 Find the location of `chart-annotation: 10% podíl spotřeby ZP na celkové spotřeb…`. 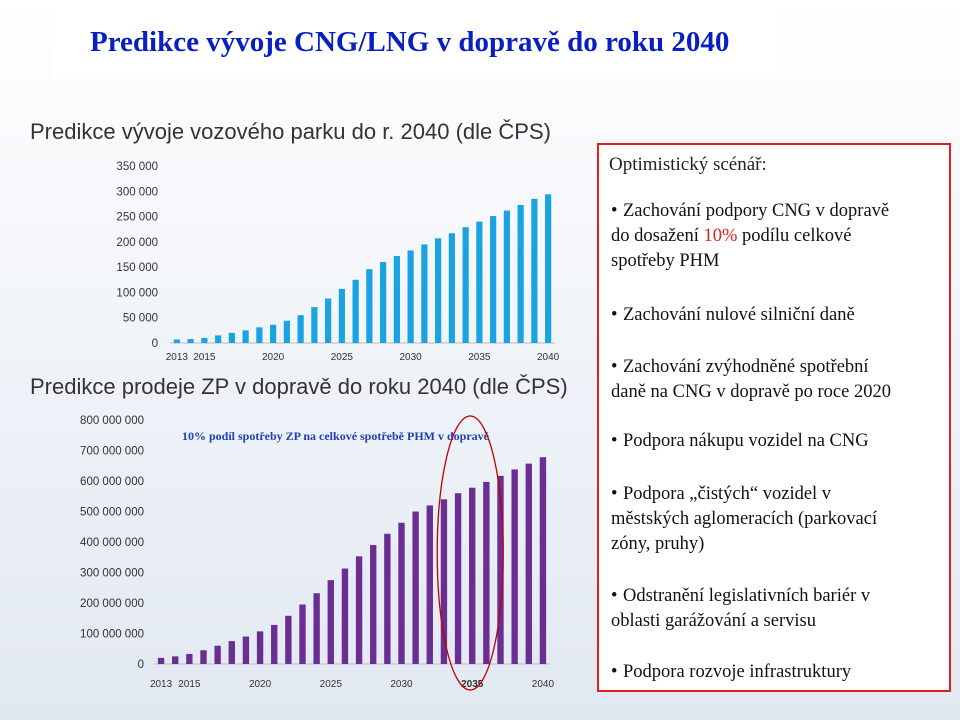

chart-annotation: 10% podíl spotřeby ZP na celkové spotřeb… is located at coordinates (336, 436).